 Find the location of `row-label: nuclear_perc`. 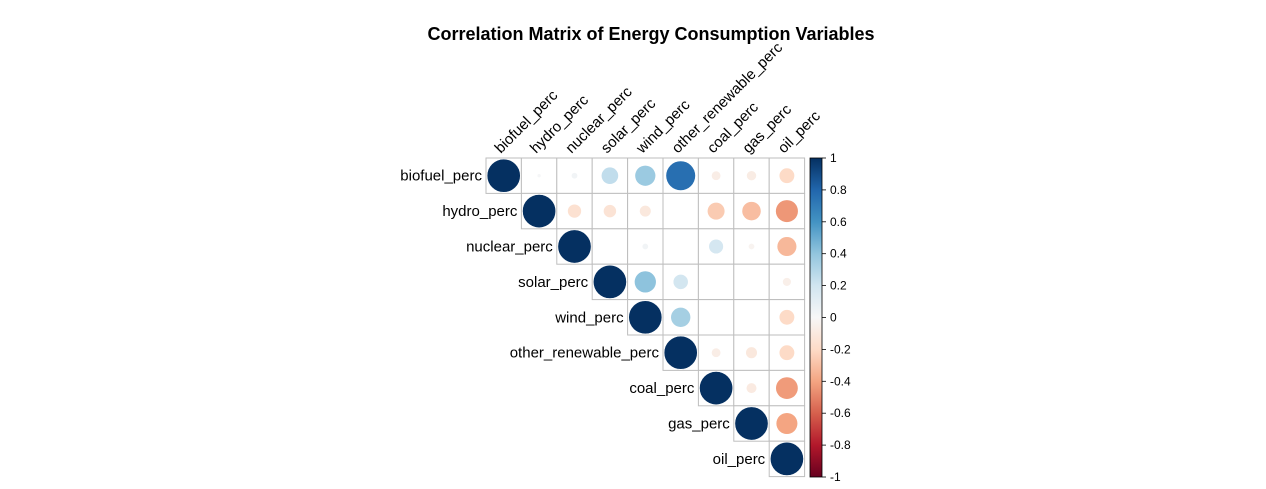

row-label: nuclear_perc is located at coordinates (509, 247).